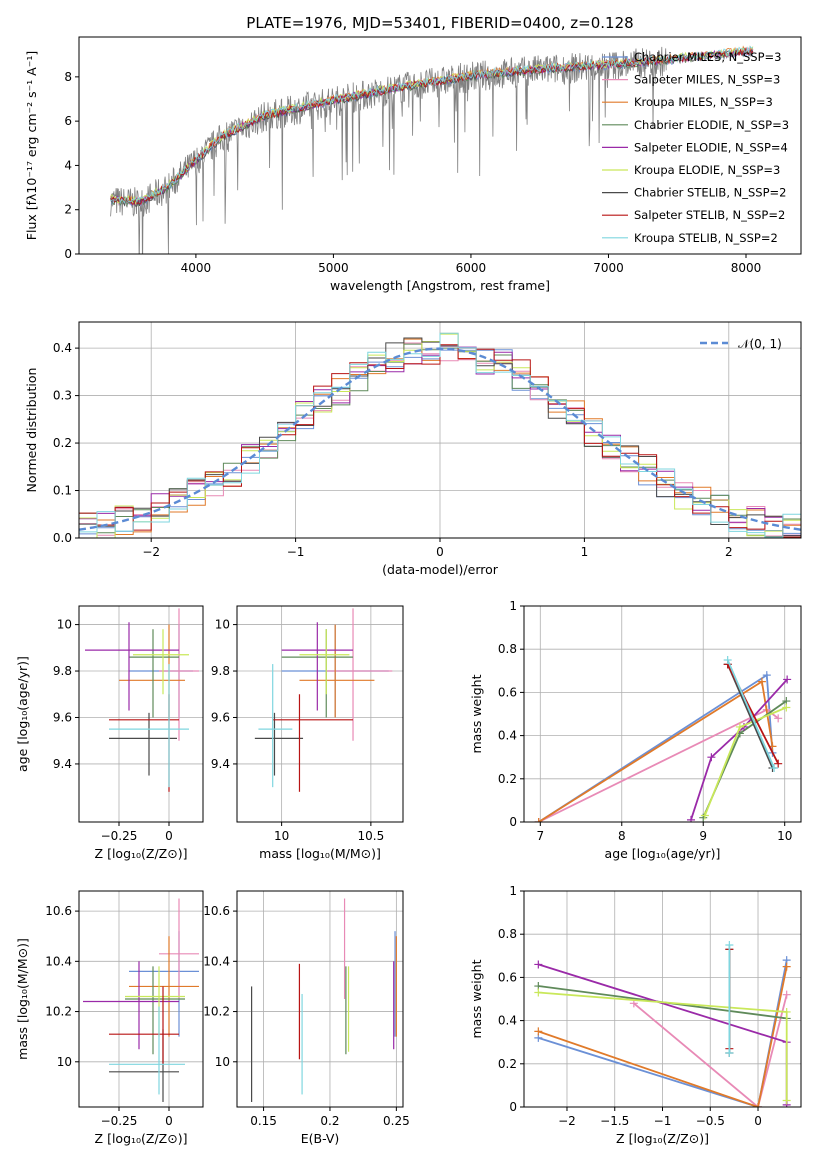  I want to click on weight-line-kroupa_miles, so click(656, 751).